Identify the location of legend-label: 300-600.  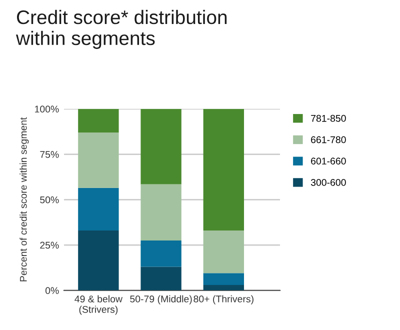
(328, 182).